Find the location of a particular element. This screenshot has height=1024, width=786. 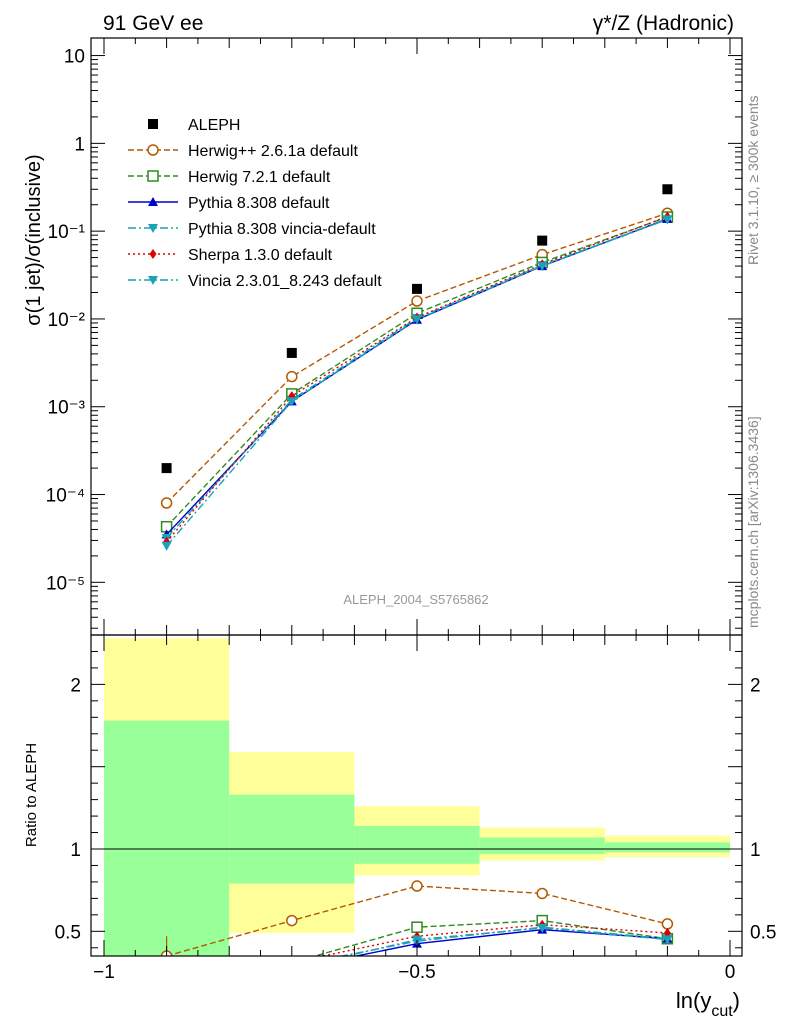

main-y-tick-label: 10⁻⁴ is located at coordinates (65, 496).